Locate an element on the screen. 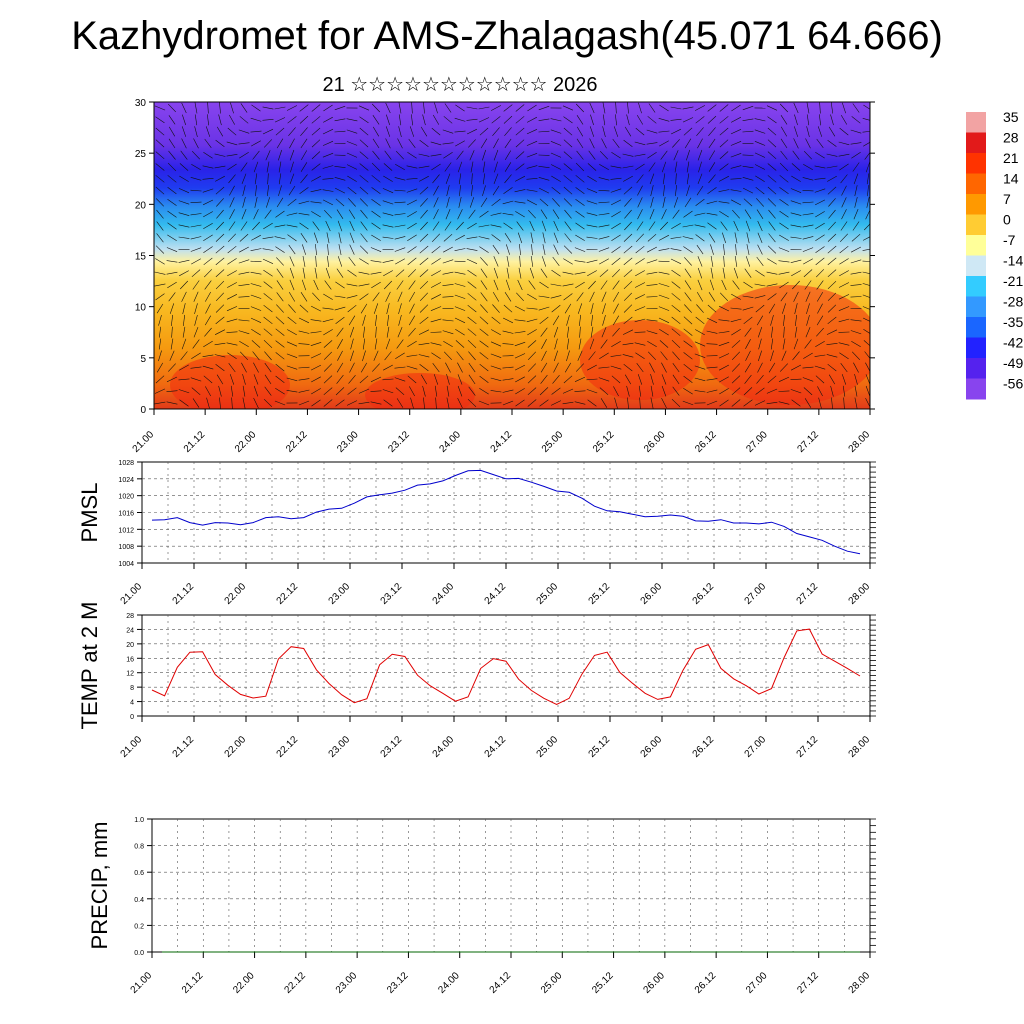 This screenshot has width=1024, height=1024. x-tick-label: 23.00 is located at coordinates (348, 442).